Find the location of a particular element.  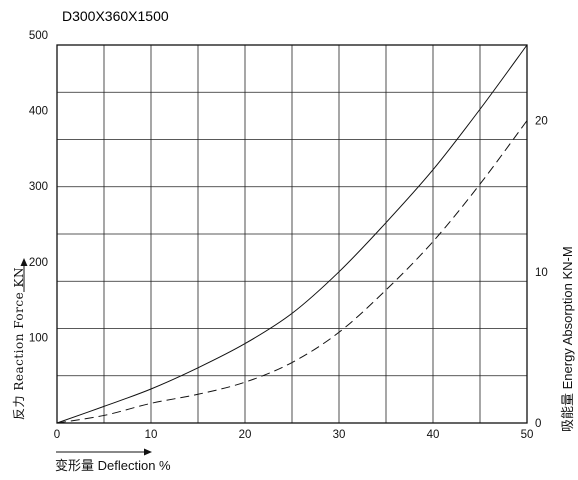

x-axis-arrow is located at coordinates (104, 452).